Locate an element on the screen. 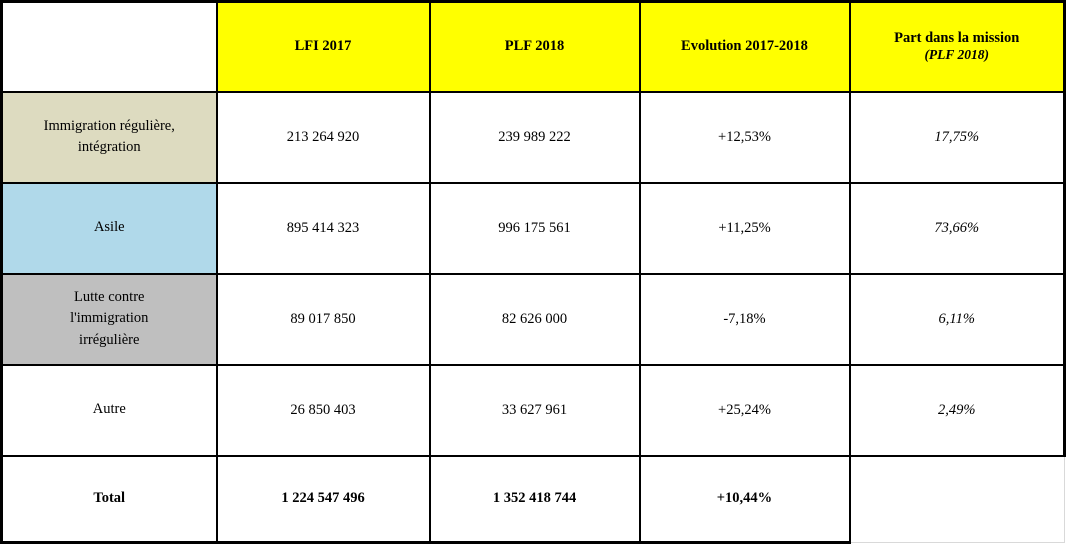 This screenshot has height=553, width=1066. cell-immigration-evolution: +12,53% is located at coordinates (744, 137).